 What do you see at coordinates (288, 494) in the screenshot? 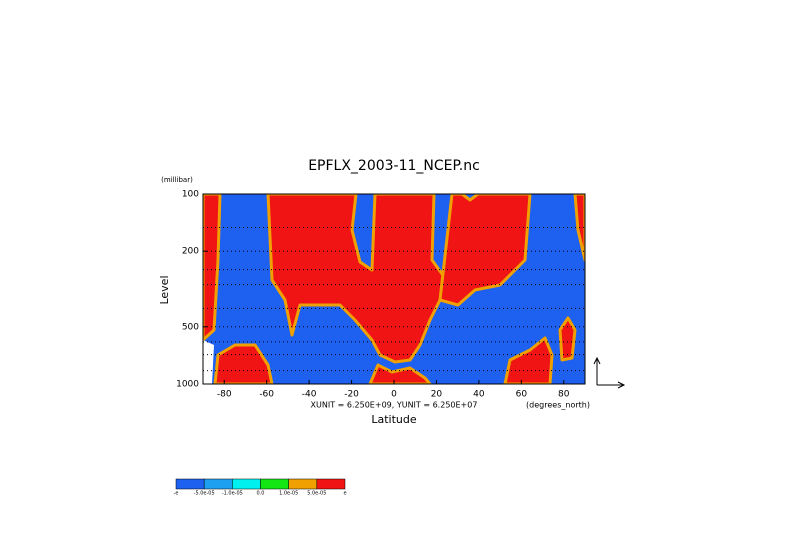
I see `colorbar-label: 1.0e-05` at bounding box center [288, 494].